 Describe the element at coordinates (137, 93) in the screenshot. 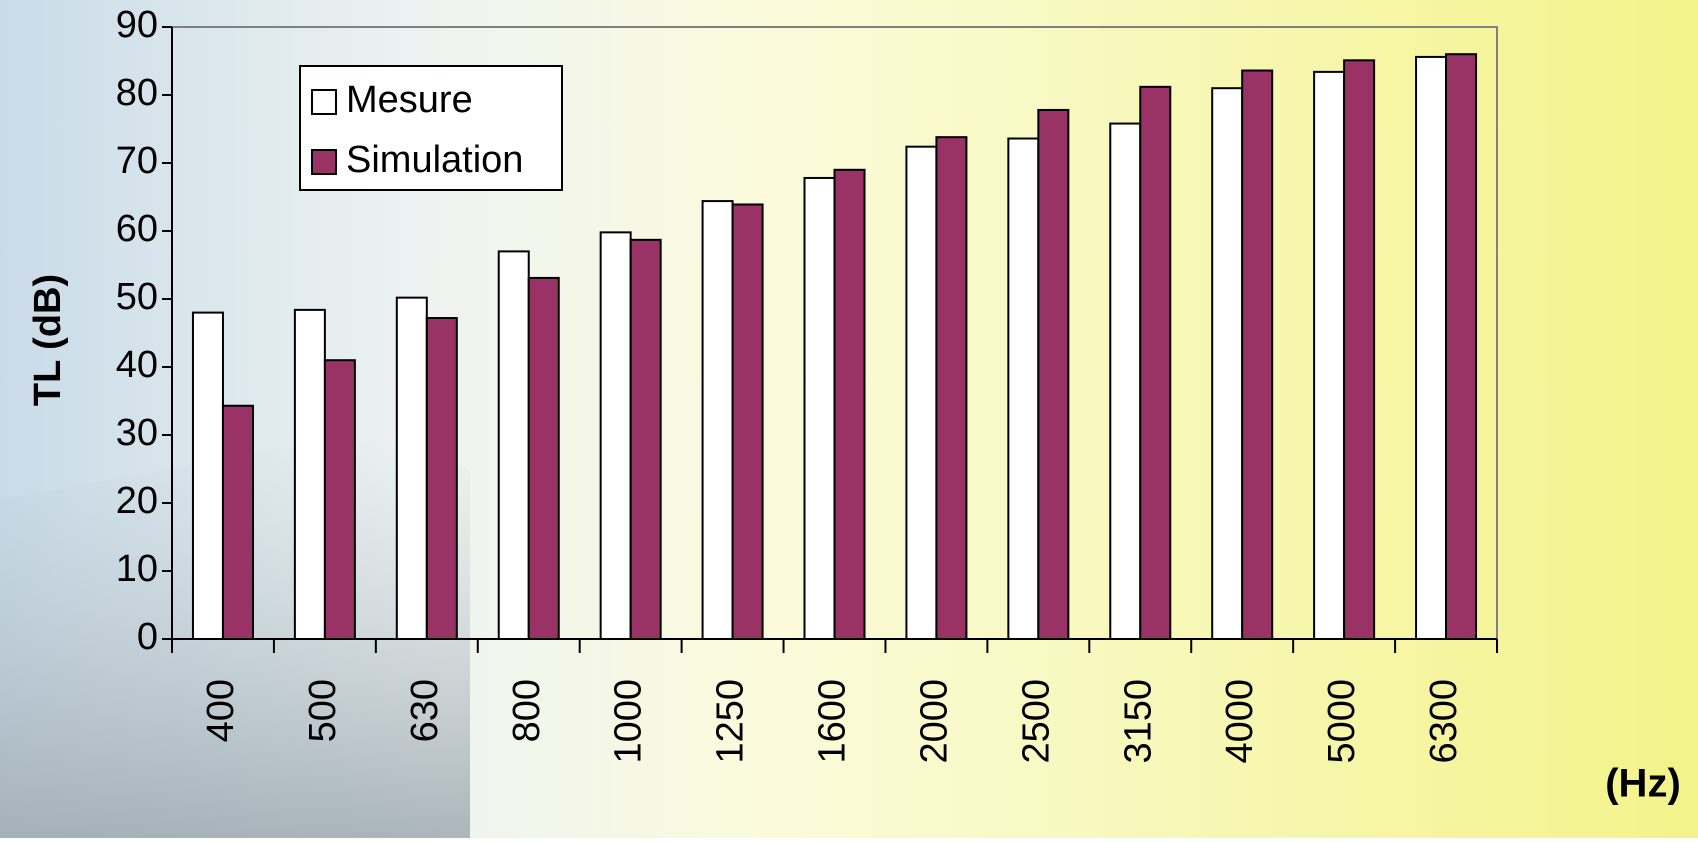

I see `y-tick-label: 80` at that location.